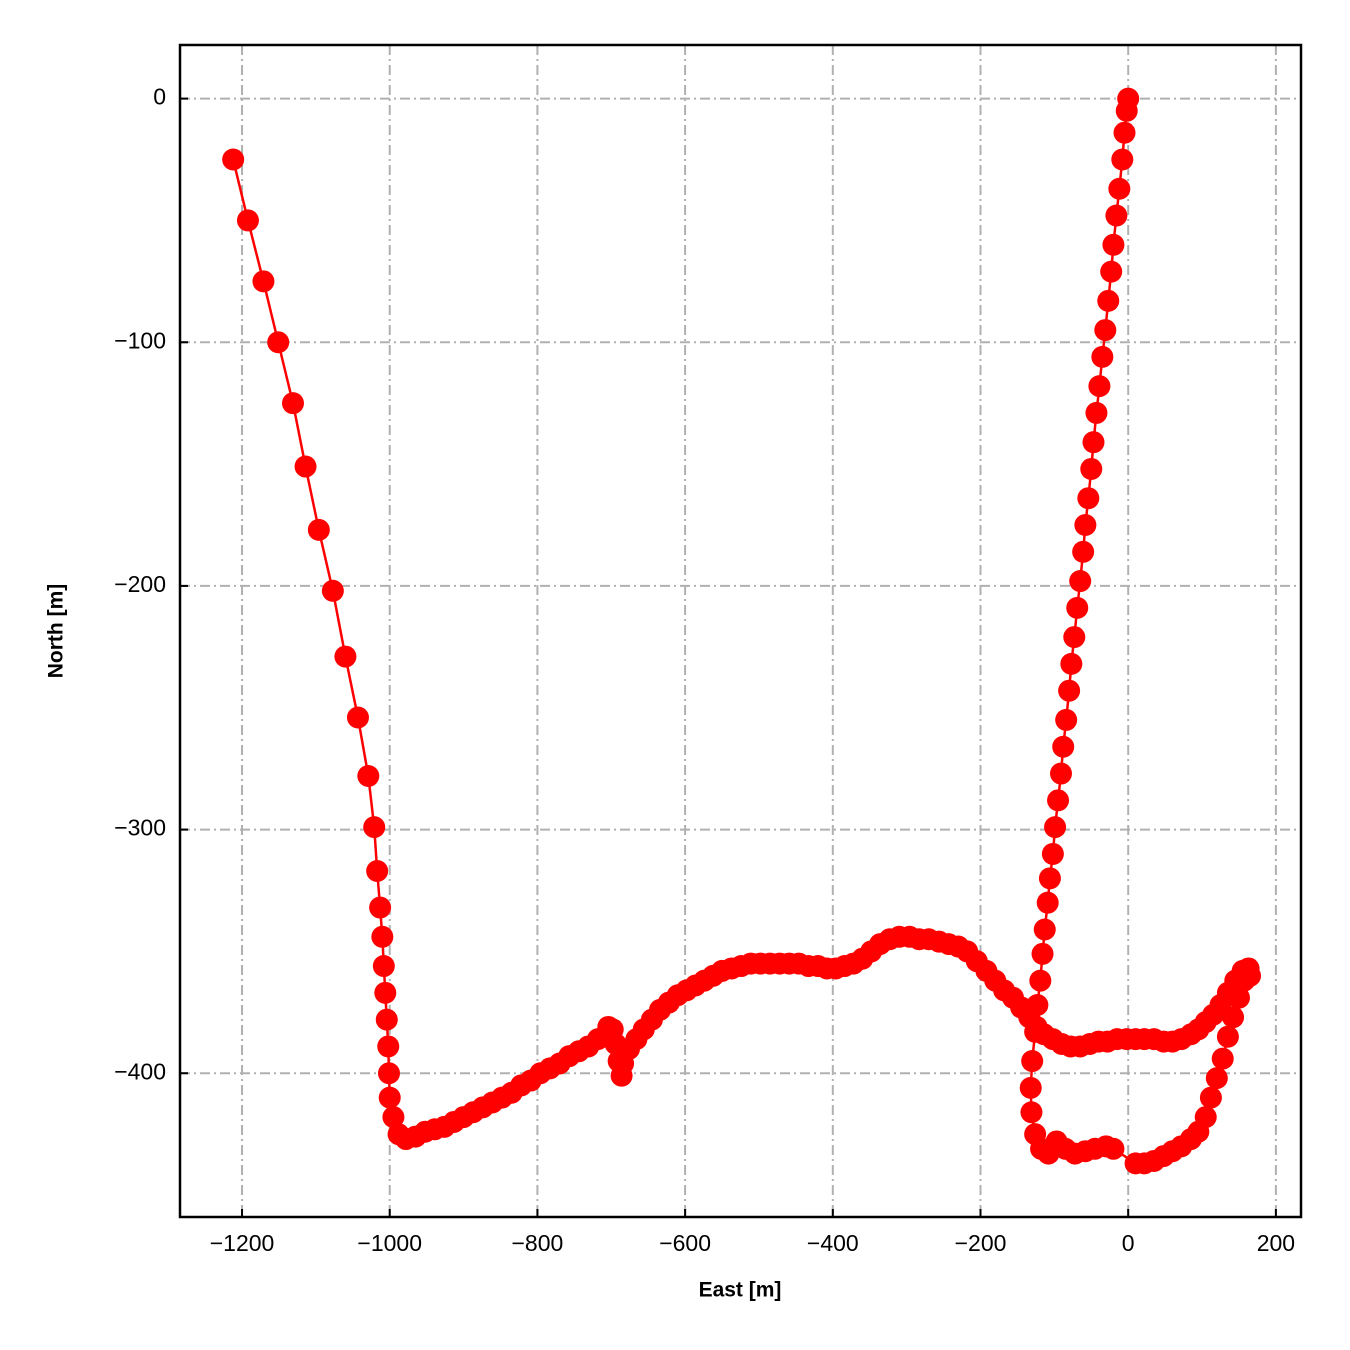 The width and height of the screenshot is (1350, 1350). What do you see at coordinates (159, 97) in the screenshot?
I see `y-tick-label: 0` at bounding box center [159, 97].